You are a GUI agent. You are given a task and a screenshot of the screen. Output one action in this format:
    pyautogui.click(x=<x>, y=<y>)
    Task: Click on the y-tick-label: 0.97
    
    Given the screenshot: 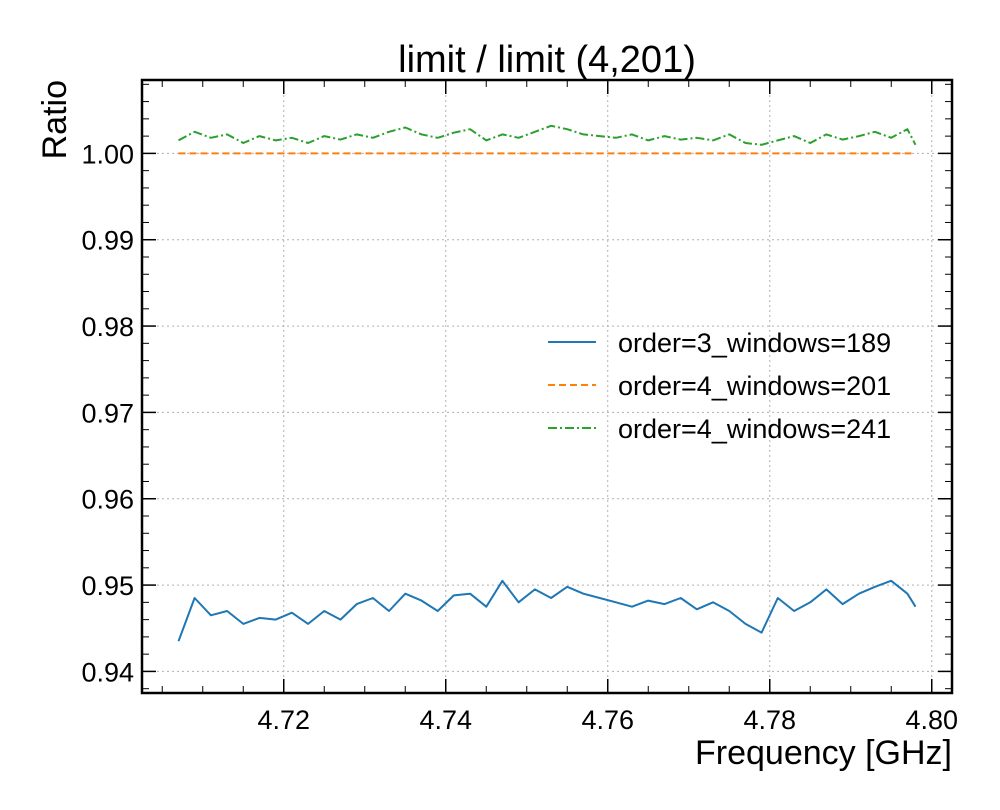 What is the action you would take?
    pyautogui.click(x=107, y=413)
    